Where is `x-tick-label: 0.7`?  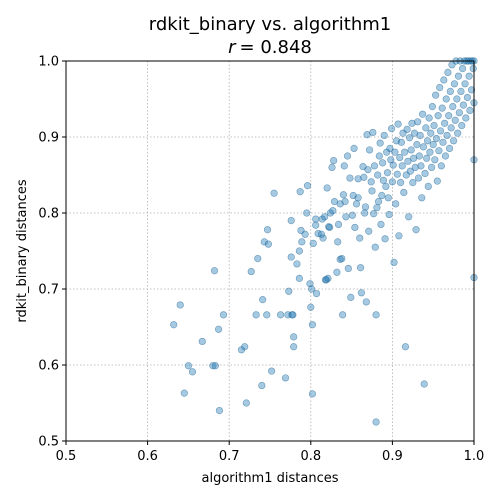 x-tick-label: 0.7 is located at coordinates (229, 456).